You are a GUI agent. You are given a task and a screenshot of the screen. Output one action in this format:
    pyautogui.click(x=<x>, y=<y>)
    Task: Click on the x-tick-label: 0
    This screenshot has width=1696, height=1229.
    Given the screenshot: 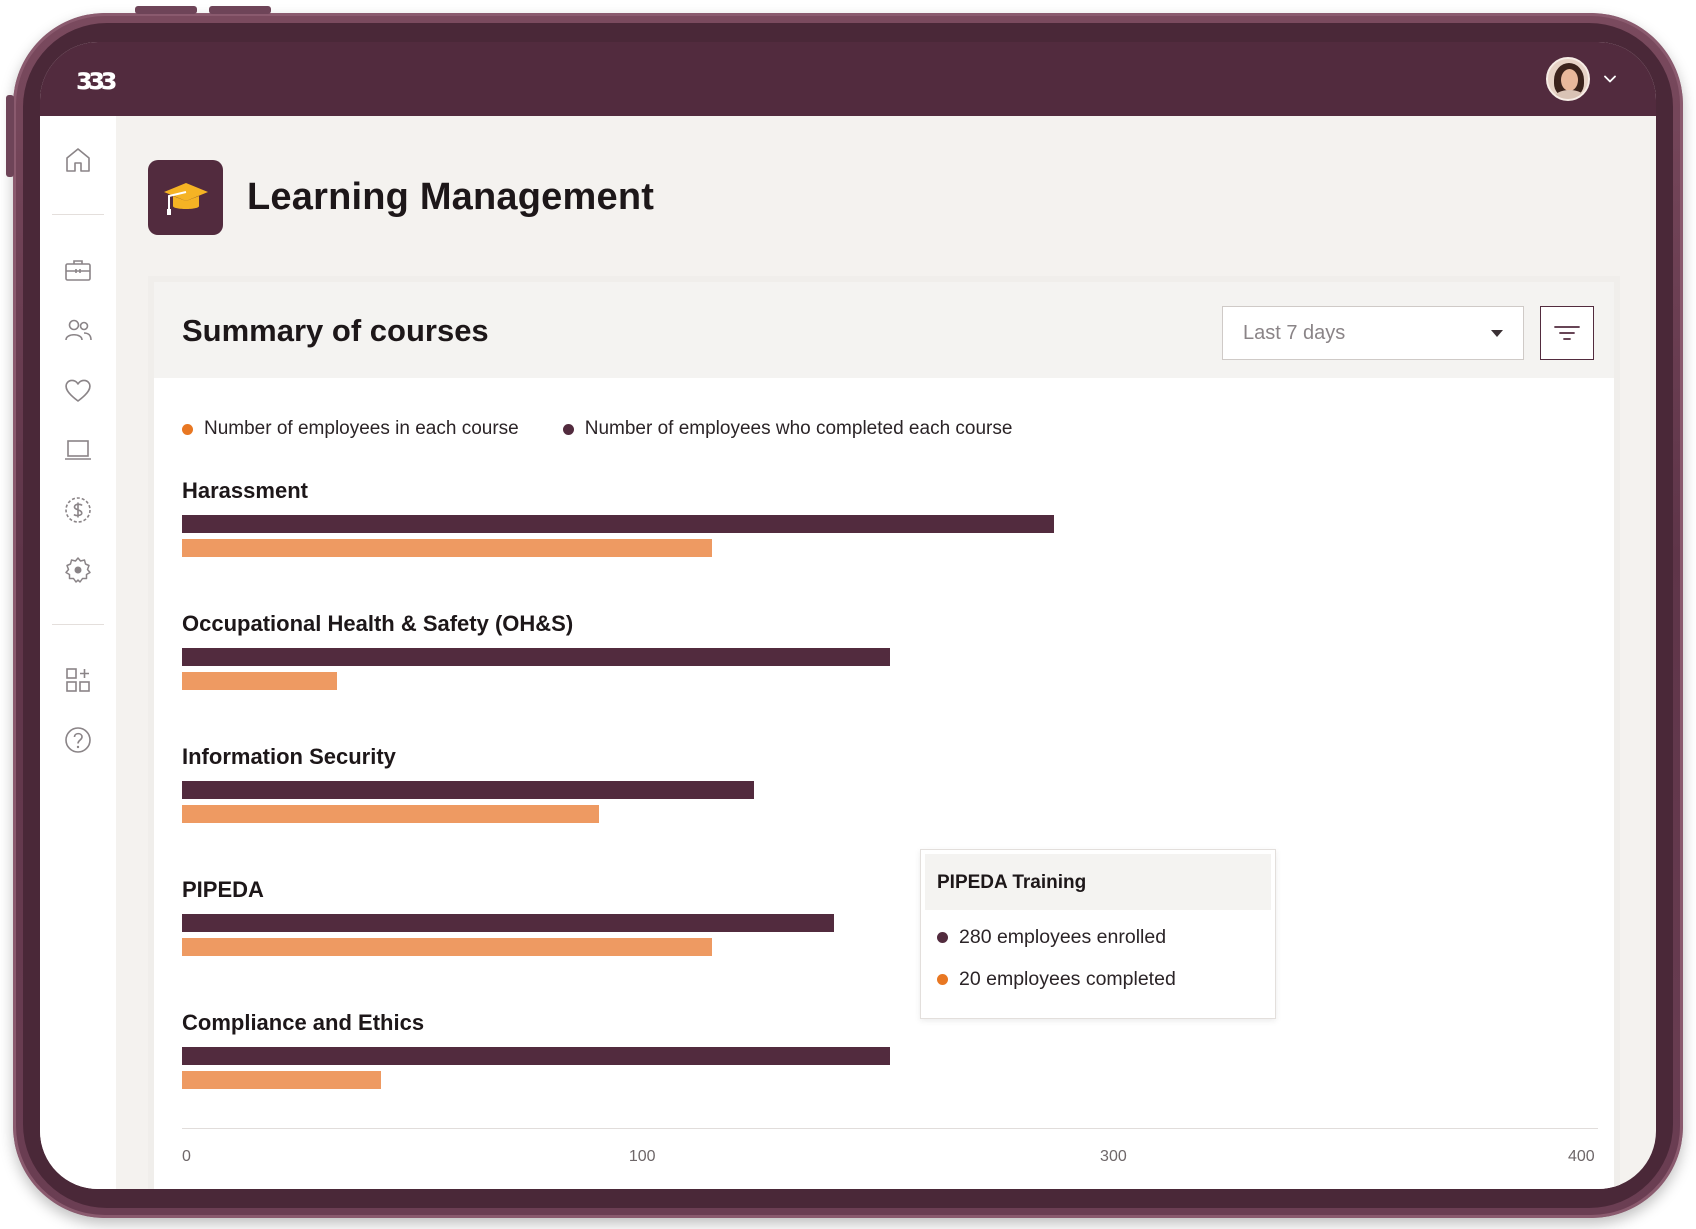 What is the action you would take?
    pyautogui.click(x=186, y=1156)
    